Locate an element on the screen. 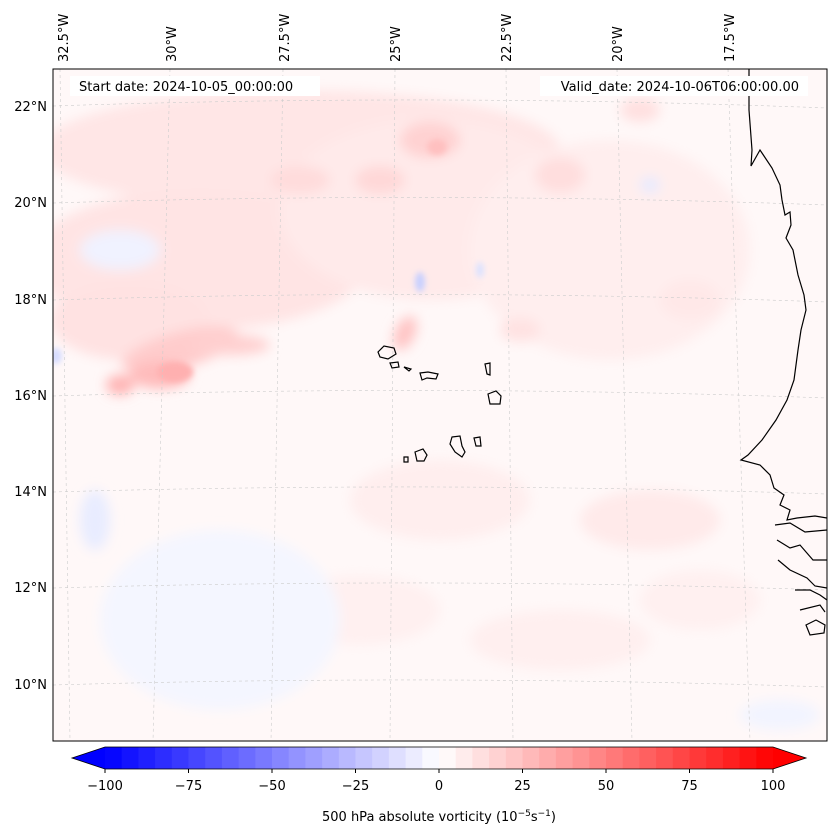  valid-date-label: Valid_date: 2024-10-06T06:00:00.00 is located at coordinates (680, 87).